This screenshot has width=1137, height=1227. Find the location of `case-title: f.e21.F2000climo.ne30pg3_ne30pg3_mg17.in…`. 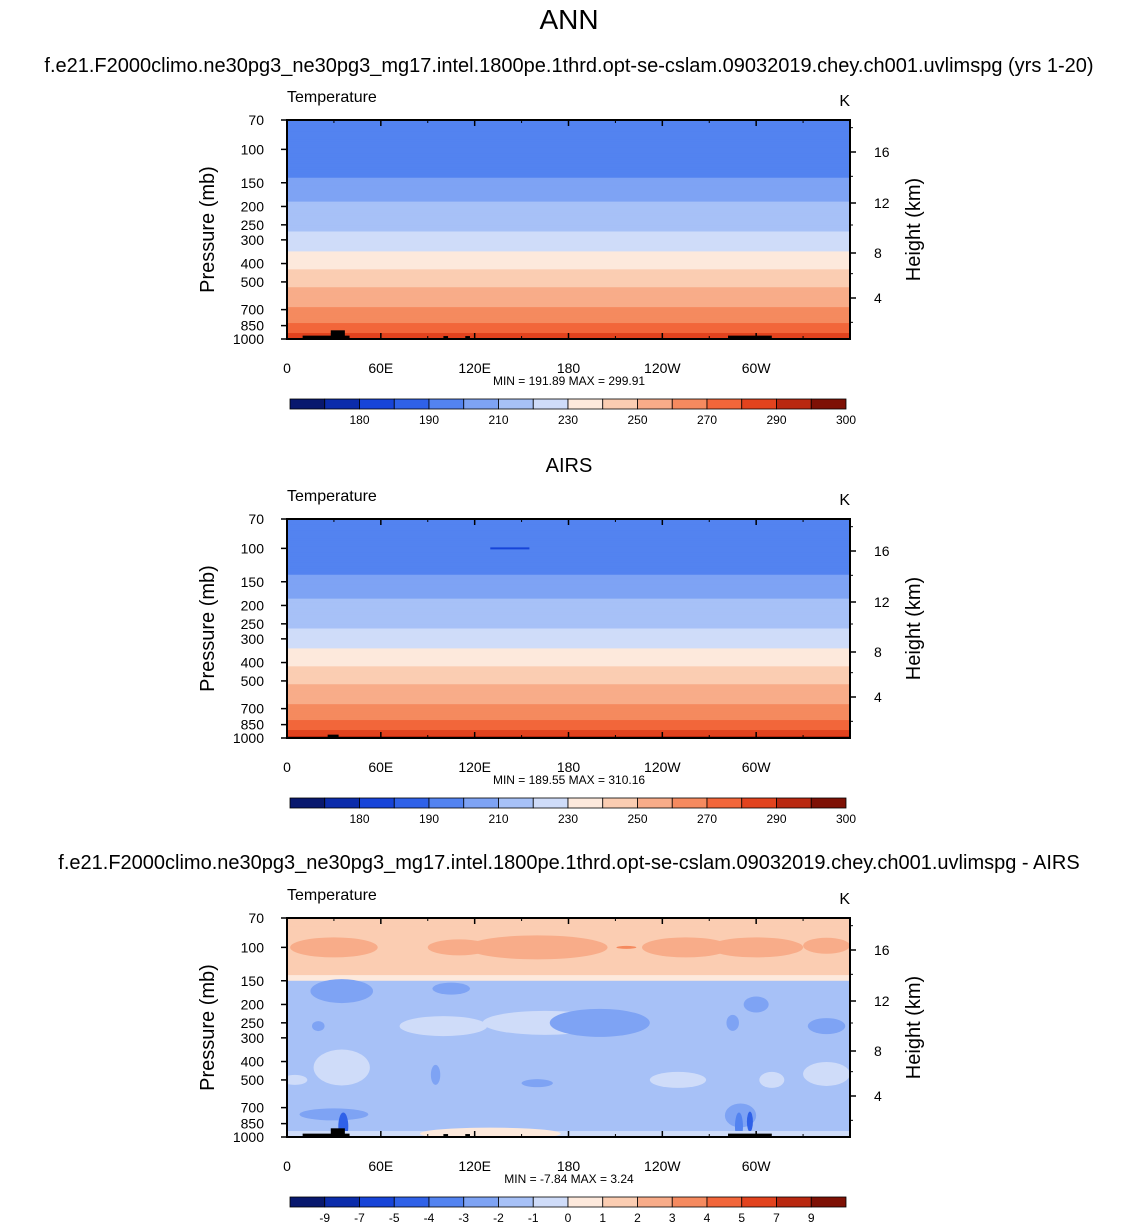

case-title: f.e21.F2000climo.ne30pg3_ne30pg3_mg17.in… is located at coordinates (568, 66).